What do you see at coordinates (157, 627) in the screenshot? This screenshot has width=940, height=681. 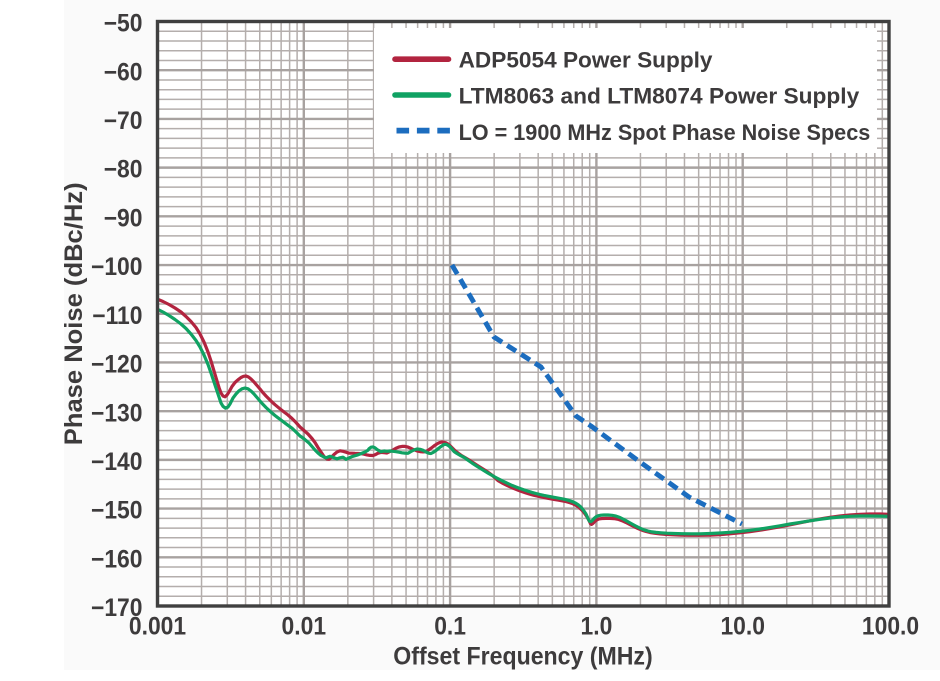 I see `svg-text: 0.001` at bounding box center [157, 627].